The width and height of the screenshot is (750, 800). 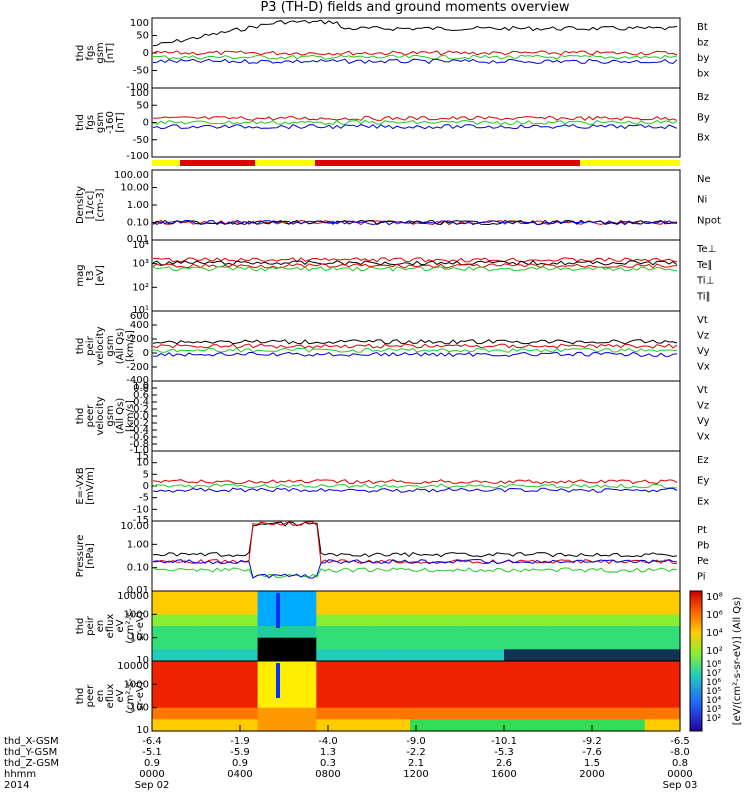 I want to click on colorbar-tick: 10⁴, so click(x=714, y=633).